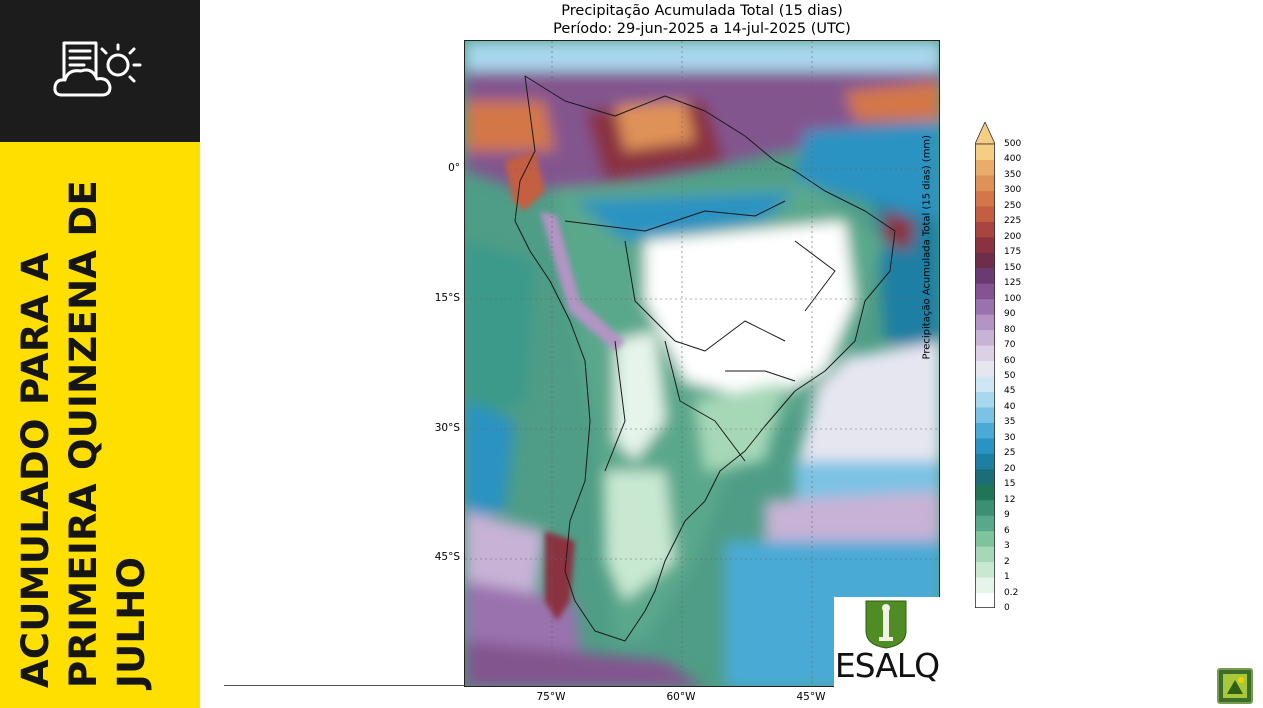 The height and width of the screenshot is (708, 1263). What do you see at coordinates (447, 557) in the screenshot?
I see `lat-label-45s: 45°S` at bounding box center [447, 557].